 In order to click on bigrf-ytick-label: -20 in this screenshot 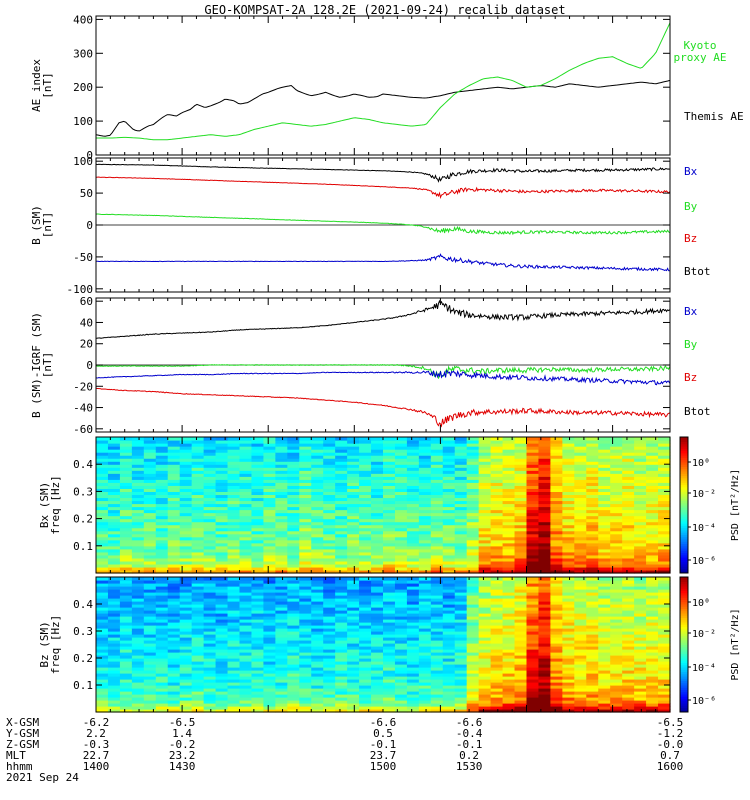, I will do `click(83, 386)`.